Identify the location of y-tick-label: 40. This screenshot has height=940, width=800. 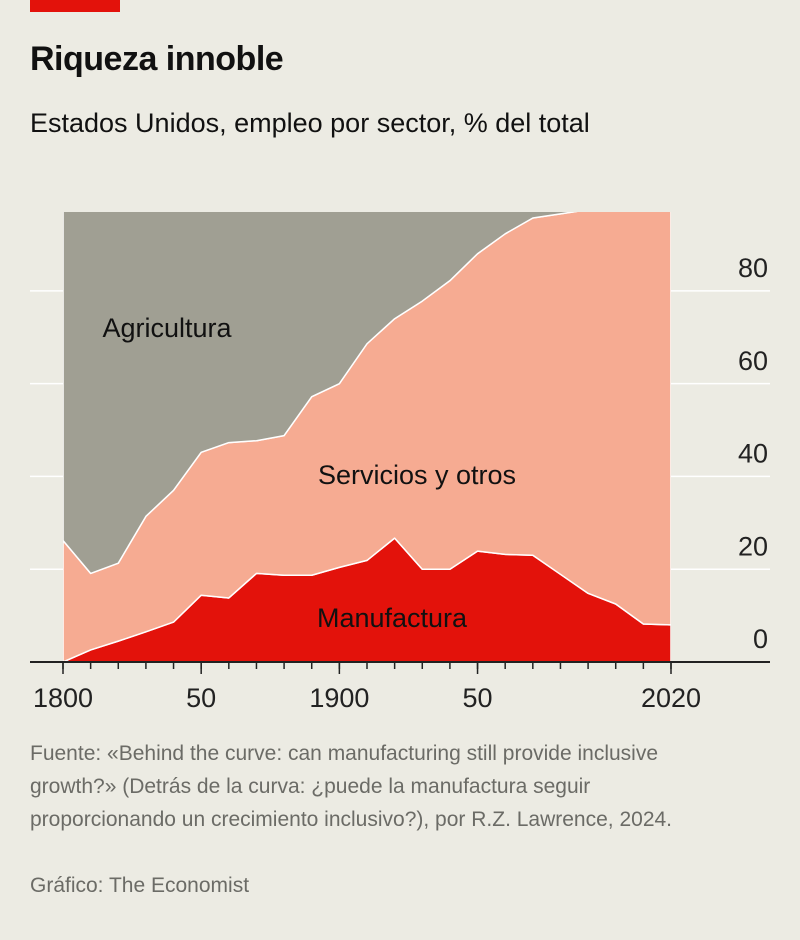
(753, 454).